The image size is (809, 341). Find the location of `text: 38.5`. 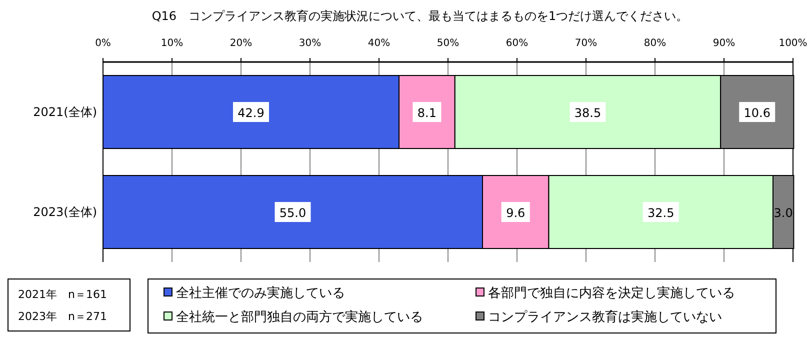

text: 38.5 is located at coordinates (588, 113).